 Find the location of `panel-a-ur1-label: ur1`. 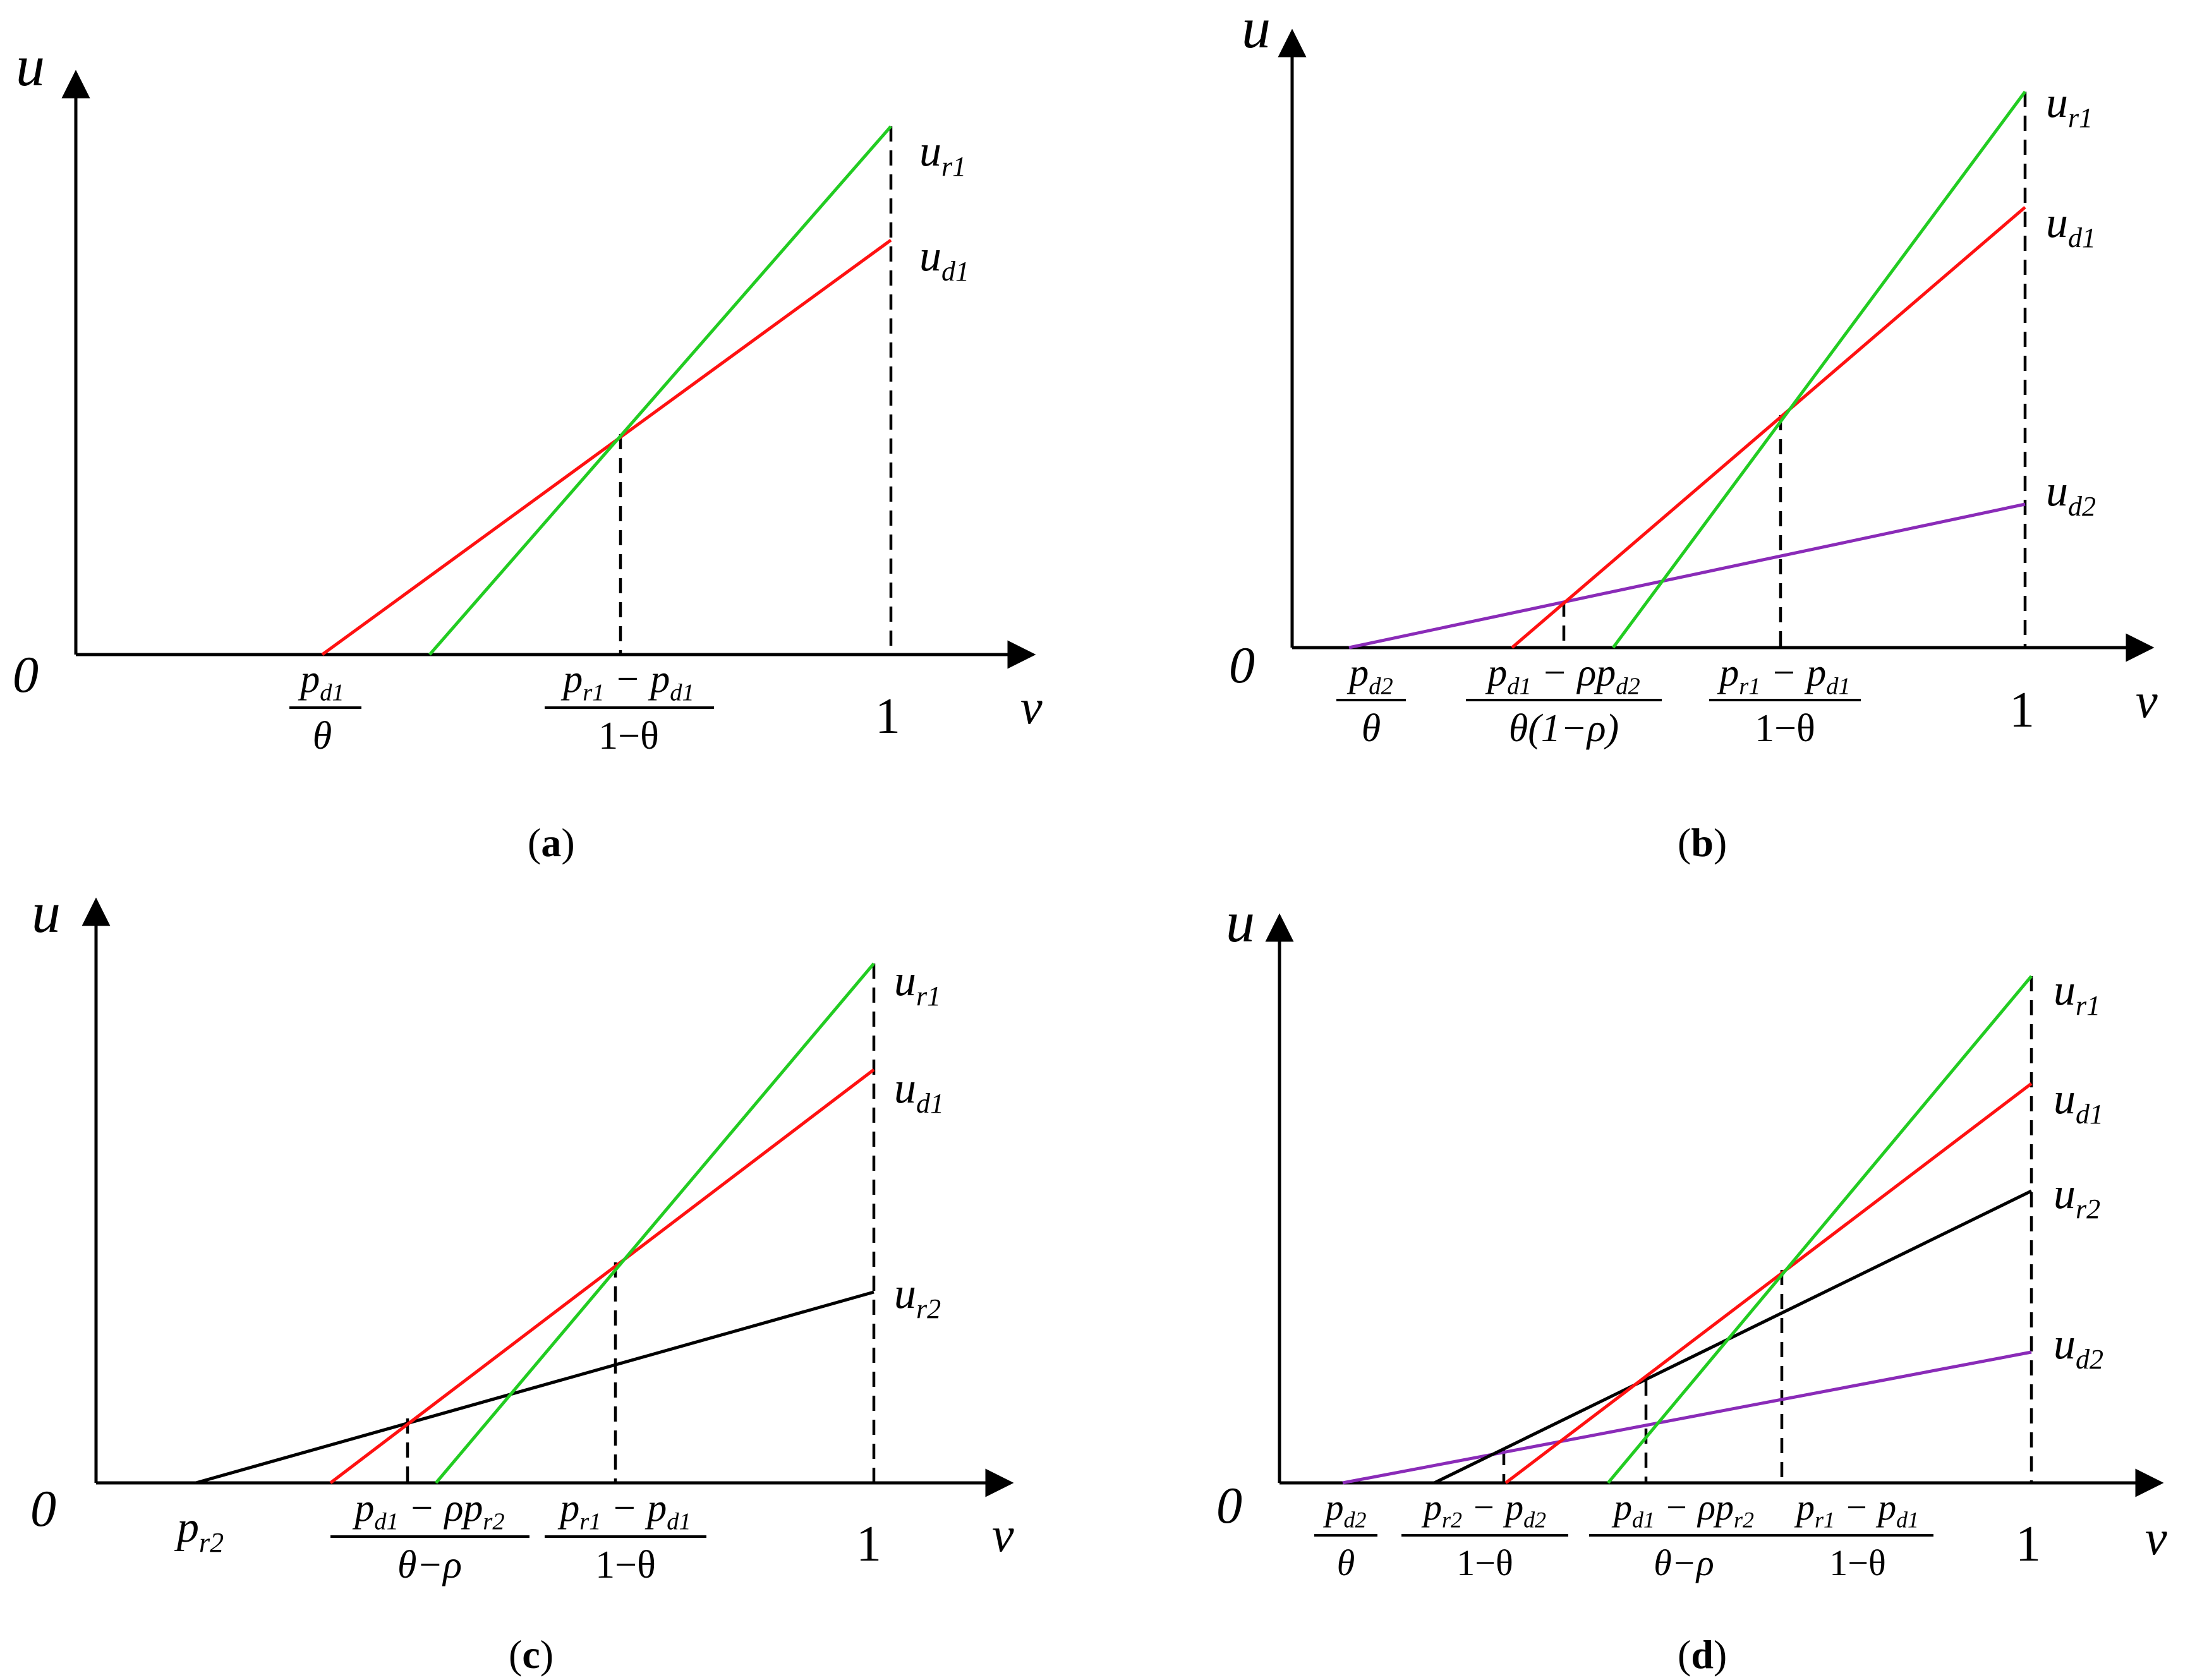

panel-a-ur1-label: ur1 is located at coordinates (942, 154).